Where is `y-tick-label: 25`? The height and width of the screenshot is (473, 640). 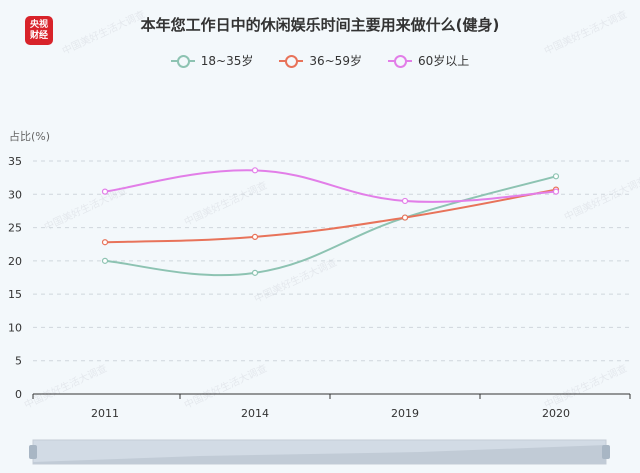 y-tick-label: 25 is located at coordinates (15, 228).